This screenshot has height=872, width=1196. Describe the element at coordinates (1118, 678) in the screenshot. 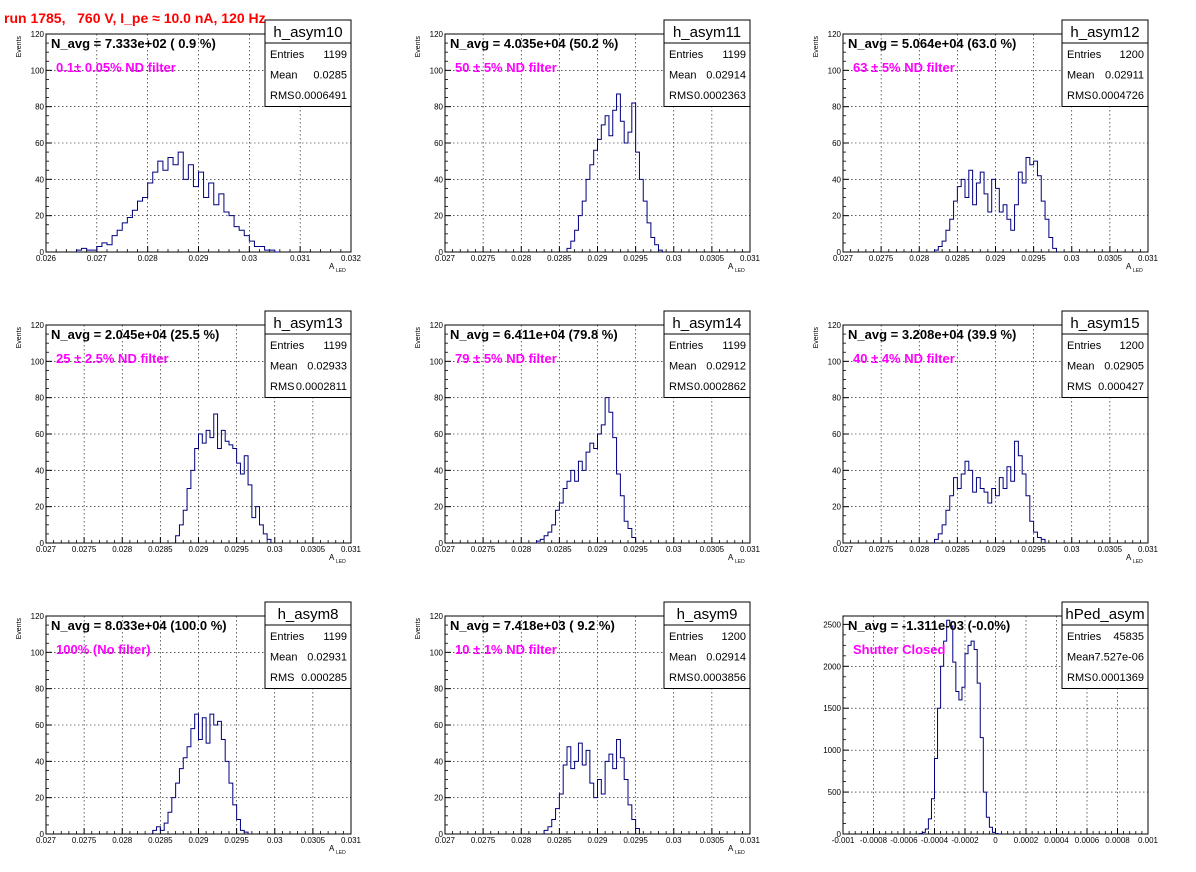

I see `stats-value: 0.0001369` at that location.